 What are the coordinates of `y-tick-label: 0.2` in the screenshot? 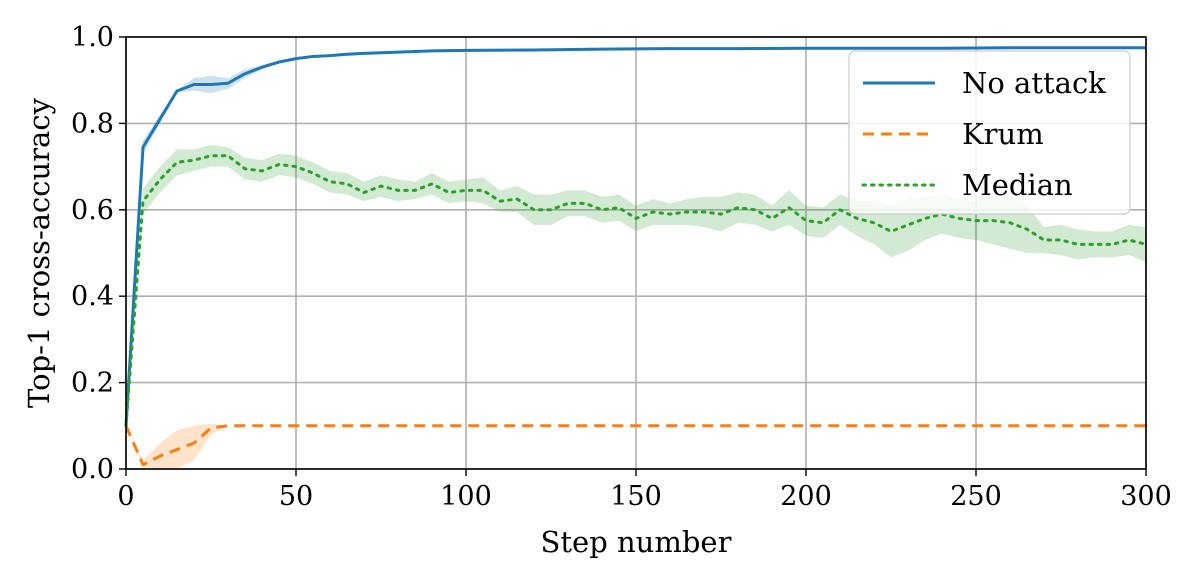 It's located at (92, 383).